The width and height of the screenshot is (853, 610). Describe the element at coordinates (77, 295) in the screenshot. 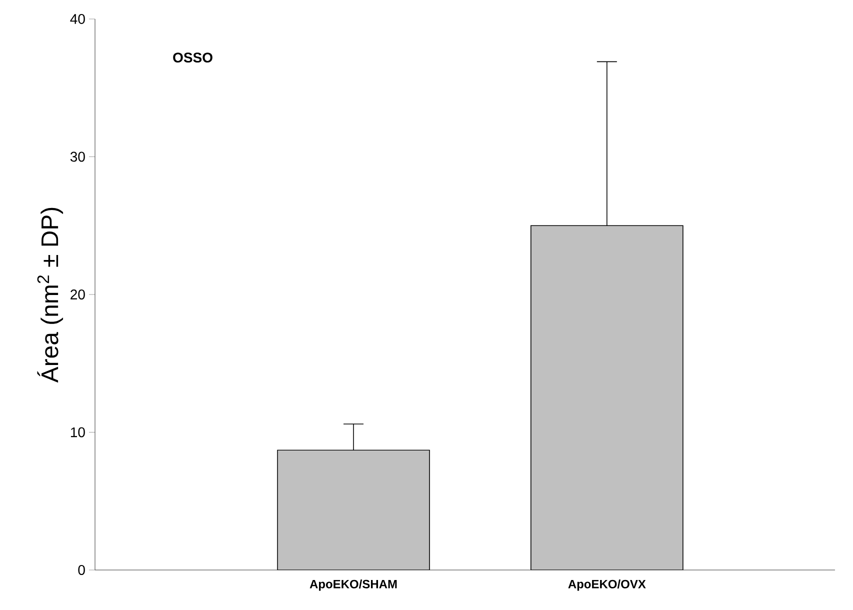

I see `y-tick-label: 20` at that location.